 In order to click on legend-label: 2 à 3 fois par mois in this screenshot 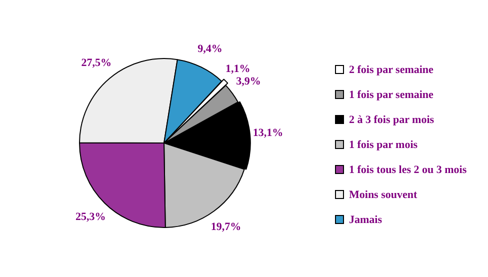, I will do `click(391, 120)`.